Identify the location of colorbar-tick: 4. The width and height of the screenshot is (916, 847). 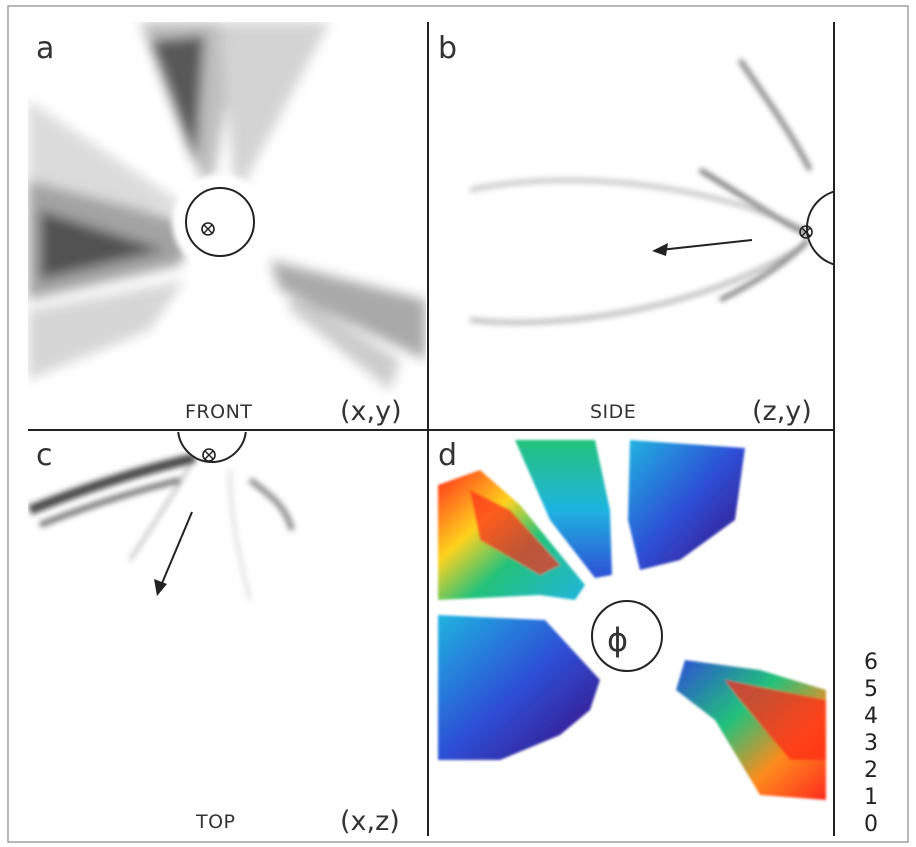
(871, 716).